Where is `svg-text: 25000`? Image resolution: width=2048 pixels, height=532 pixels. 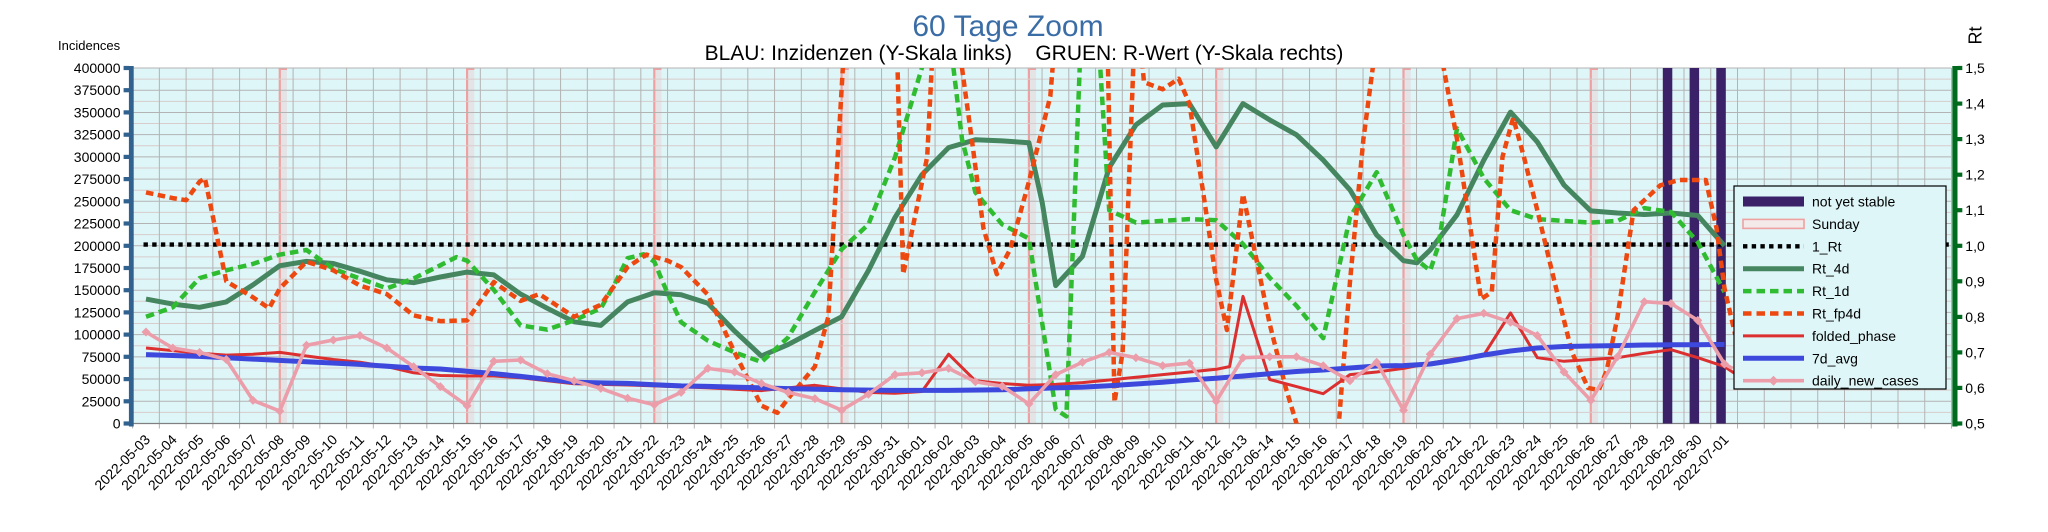
svg-text: 25000 is located at coordinates (101, 401).